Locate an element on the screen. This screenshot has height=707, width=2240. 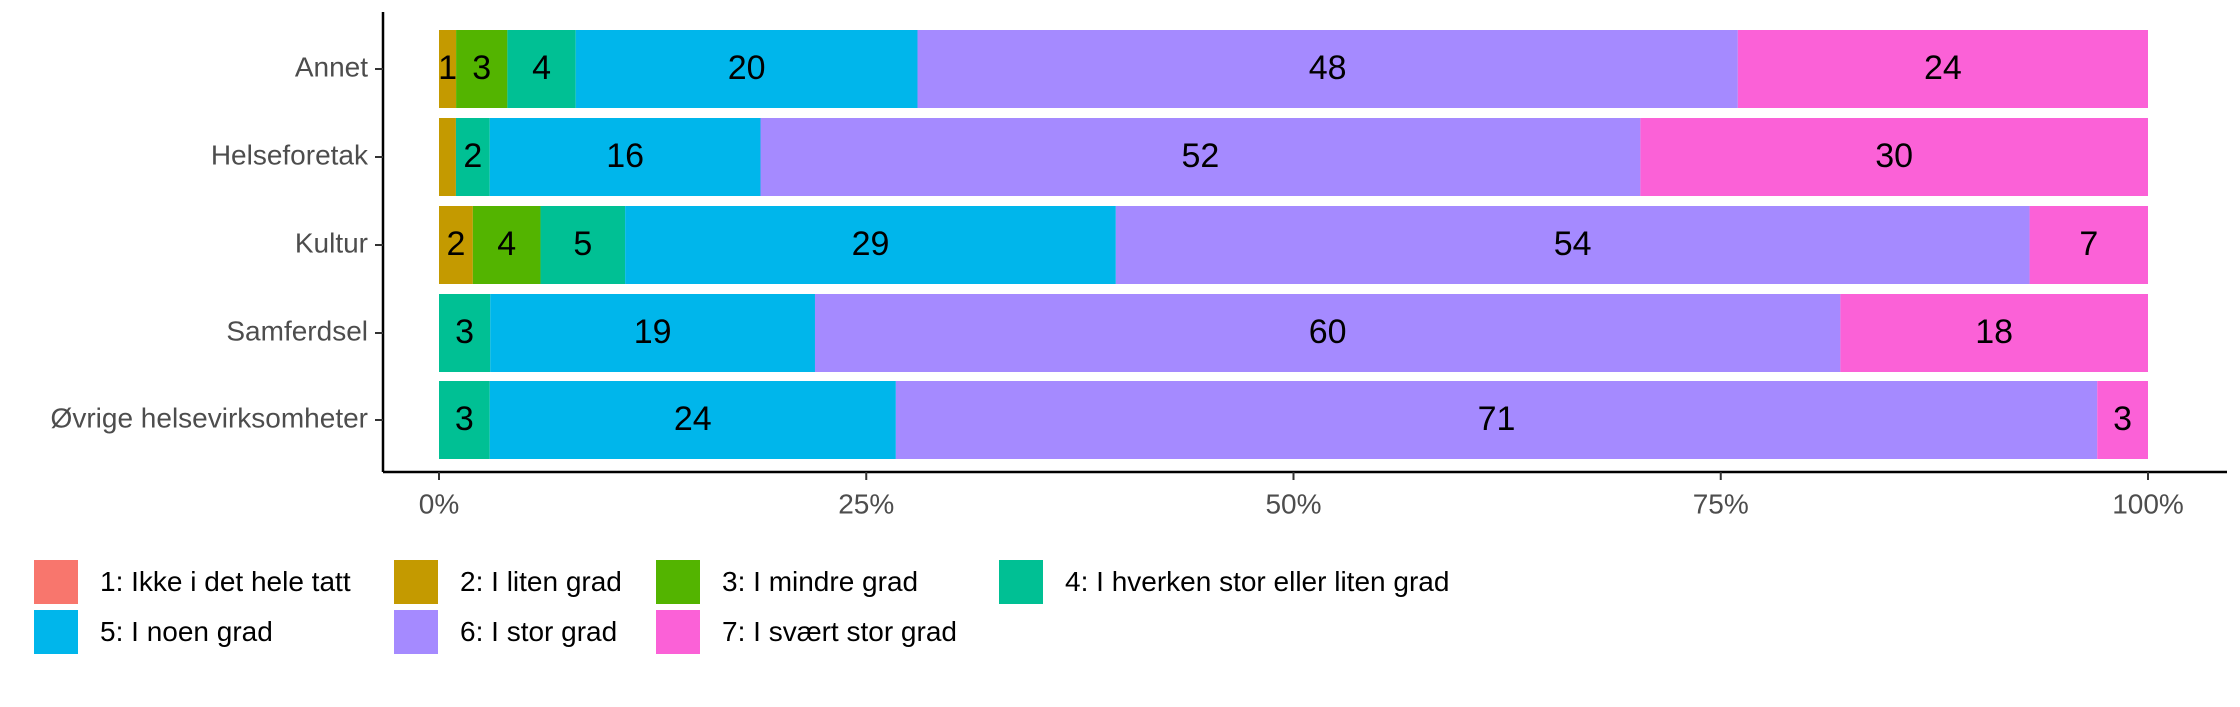
legend-item-4: 4: I hverken stor eller liten grad is located at coordinates (1224, 582).